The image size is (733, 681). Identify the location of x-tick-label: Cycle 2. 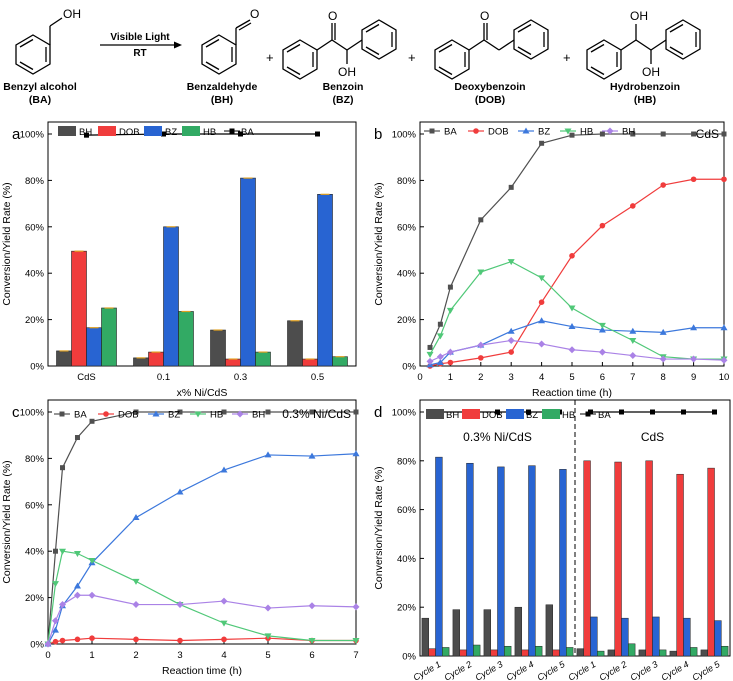
(458, 670).